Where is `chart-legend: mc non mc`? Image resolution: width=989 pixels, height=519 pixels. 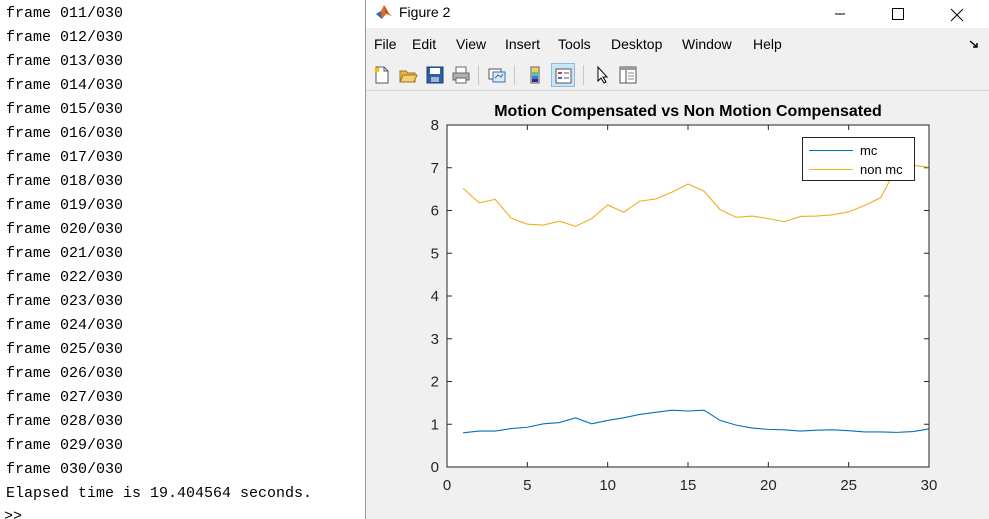 chart-legend: mc non mc is located at coordinates (858, 159).